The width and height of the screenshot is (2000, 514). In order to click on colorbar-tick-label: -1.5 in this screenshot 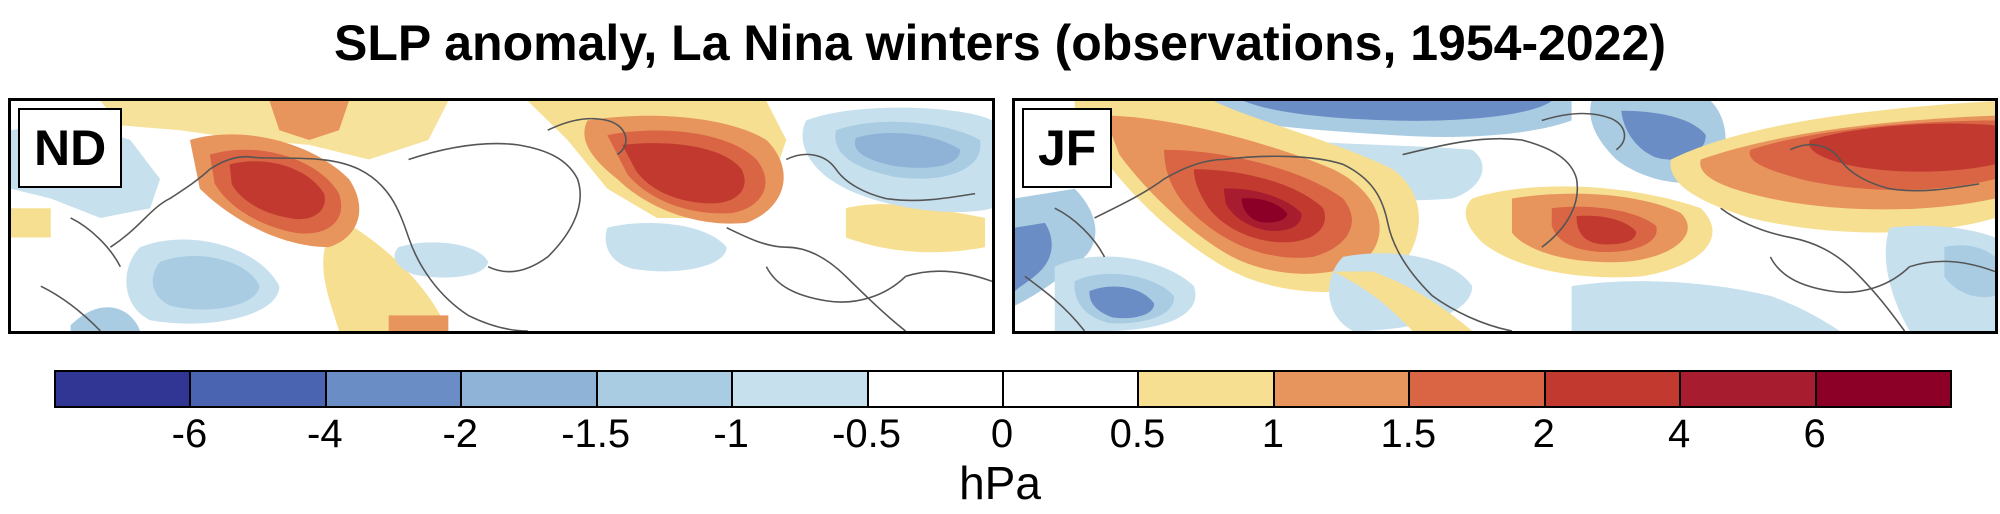, I will do `click(596, 434)`.